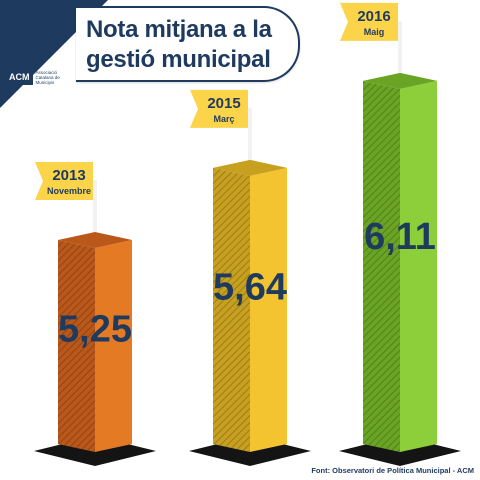 Image resolution: width=480 pixels, height=480 pixels. Describe the element at coordinates (400, 237) in the screenshot. I see `data-label: 6,11` at that location.